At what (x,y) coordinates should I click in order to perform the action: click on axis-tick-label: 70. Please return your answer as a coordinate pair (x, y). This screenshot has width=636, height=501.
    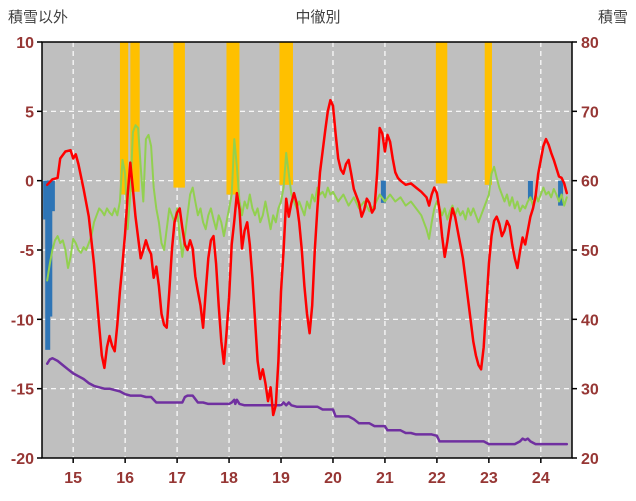
    Looking at the image, I should click on (590, 112).